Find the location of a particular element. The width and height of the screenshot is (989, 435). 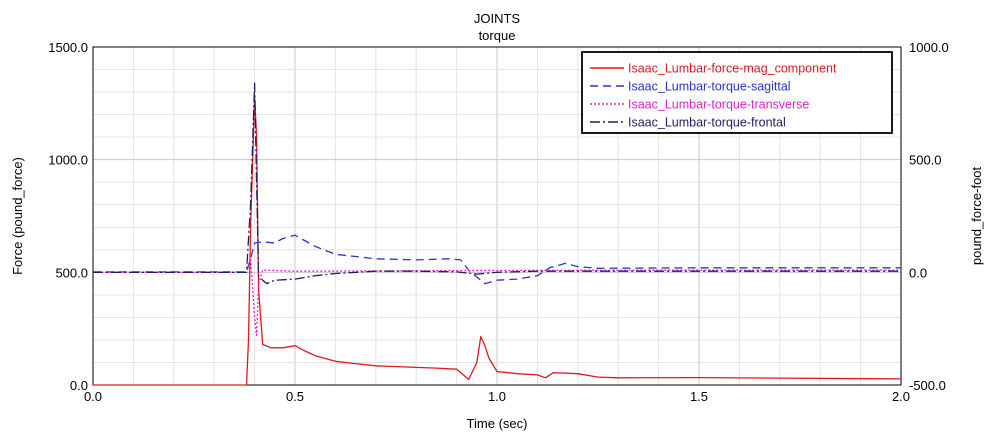

chart-subtitle: torque is located at coordinates (497, 35).